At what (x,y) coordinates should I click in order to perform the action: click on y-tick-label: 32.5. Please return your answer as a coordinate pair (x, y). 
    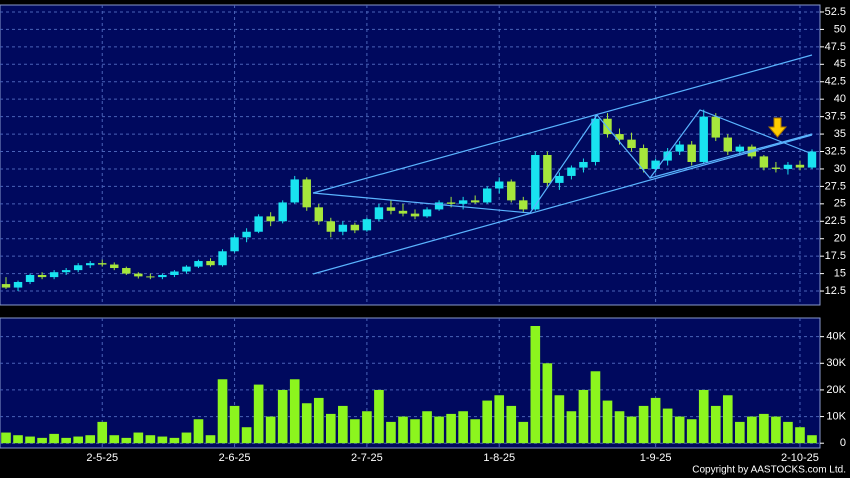
    Looking at the image, I should click on (835, 151).